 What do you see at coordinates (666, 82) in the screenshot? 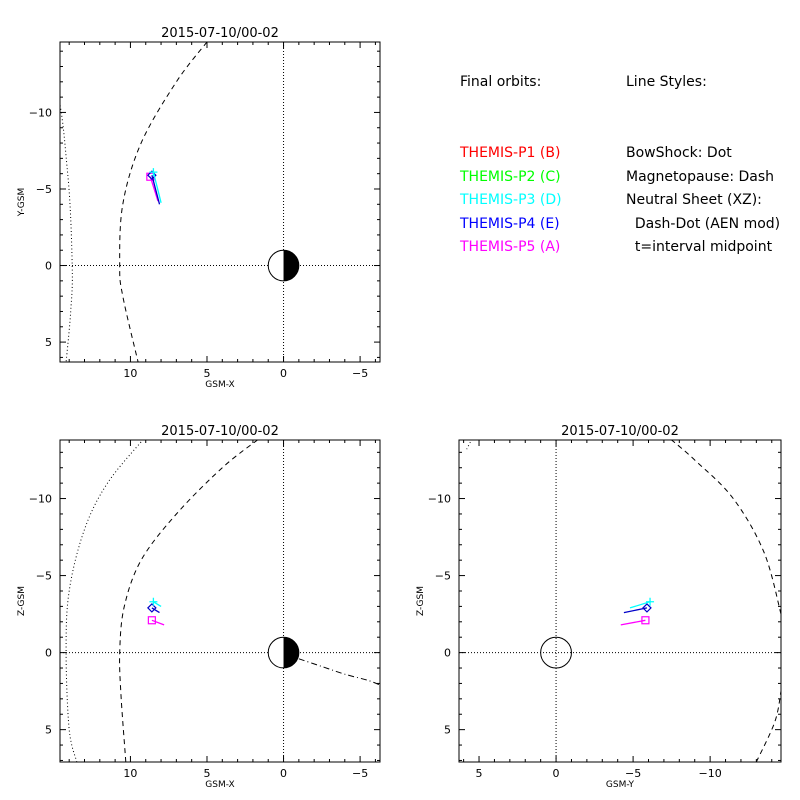
I see `line-styles-heading: Line Styles:` at bounding box center [666, 82].